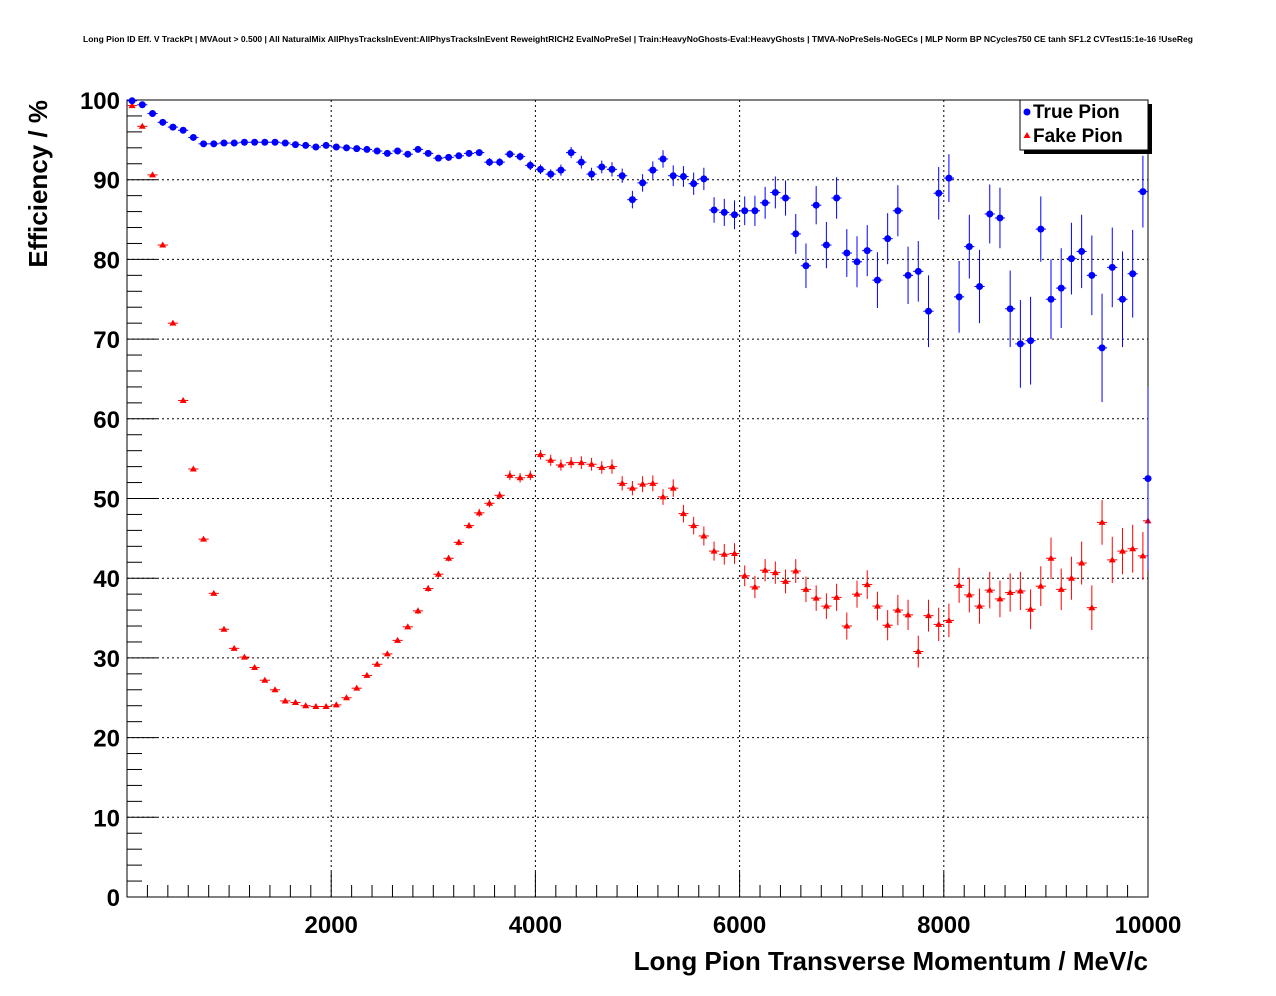 This screenshot has width=1276, height=996. I want to click on y-tick-label: 0, so click(113, 898).